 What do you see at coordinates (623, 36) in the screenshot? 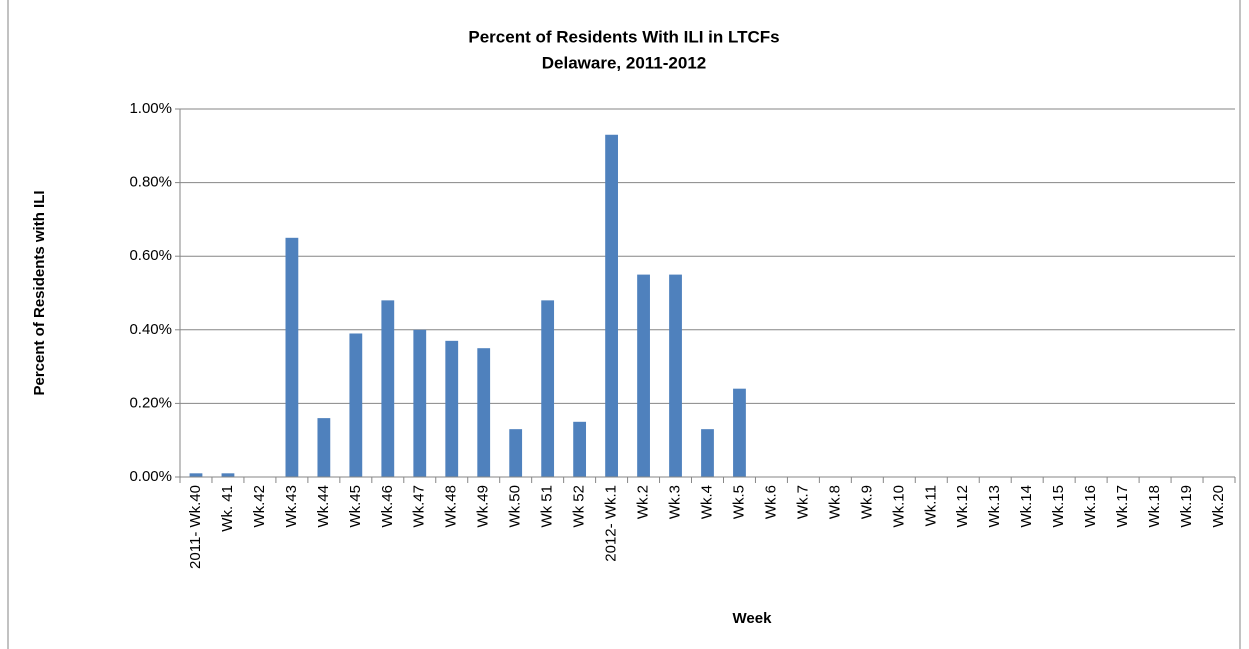
I see `chart-title: Percent of Residents With ILI in LTCFs` at bounding box center [623, 36].